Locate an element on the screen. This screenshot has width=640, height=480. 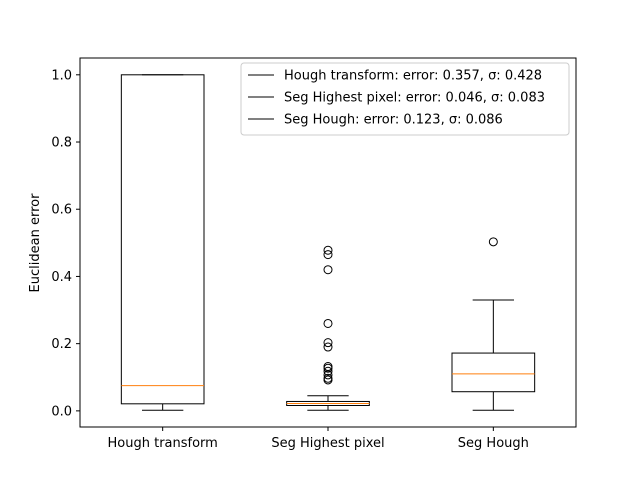
x-tick-label: Hough transform is located at coordinates (163, 443).